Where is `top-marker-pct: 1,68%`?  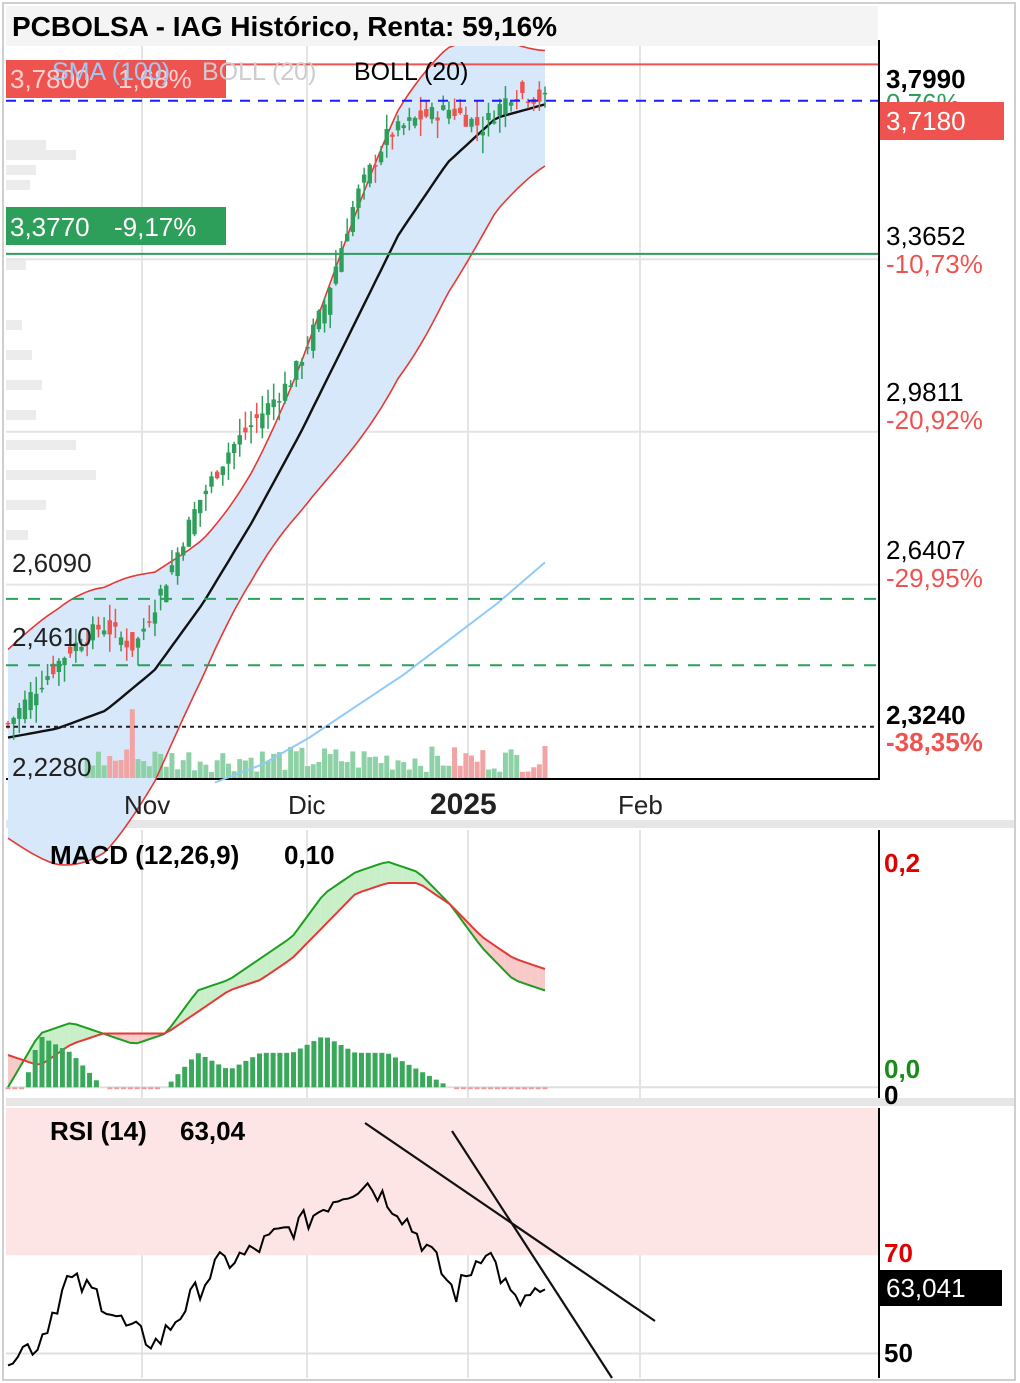 top-marker-pct: 1,68% is located at coordinates (155, 79).